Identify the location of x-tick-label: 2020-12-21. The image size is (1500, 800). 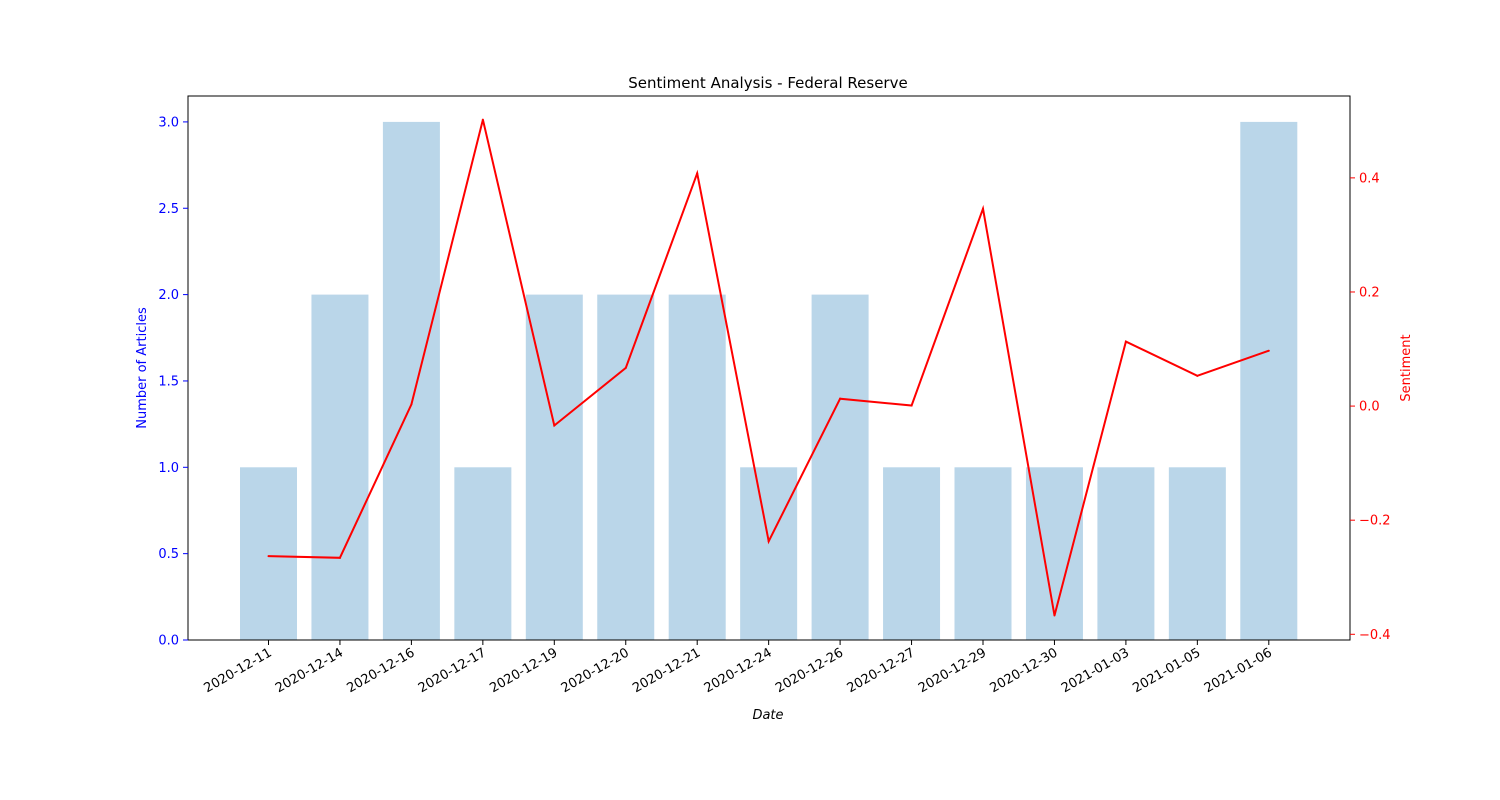
(666, 670).